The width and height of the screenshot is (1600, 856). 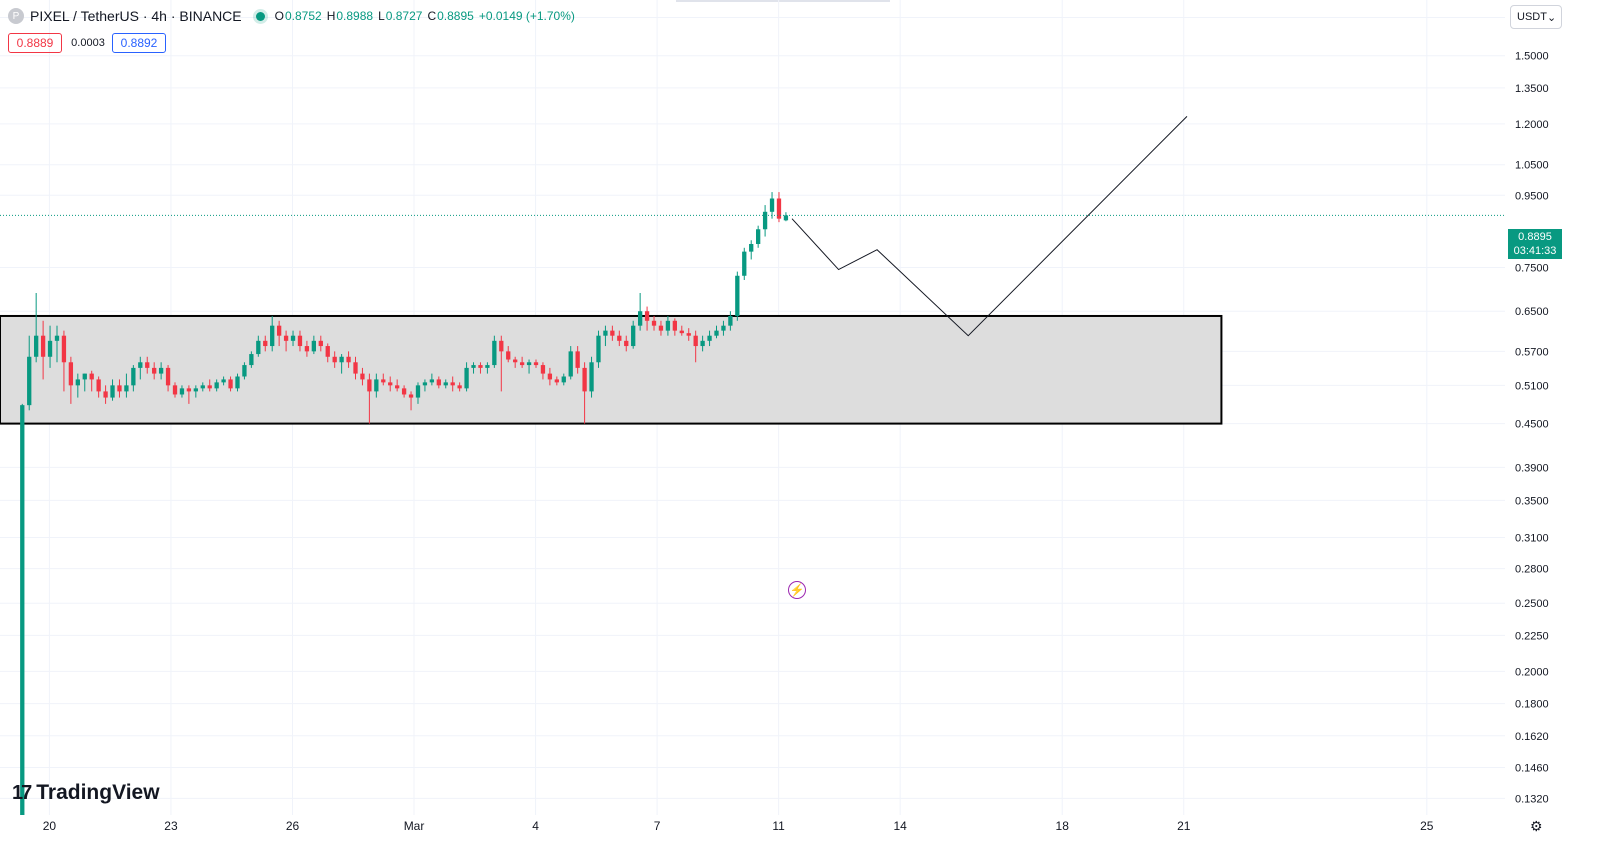 What do you see at coordinates (139, 43) in the screenshot?
I see `buy-price-button: 0.8892` at bounding box center [139, 43].